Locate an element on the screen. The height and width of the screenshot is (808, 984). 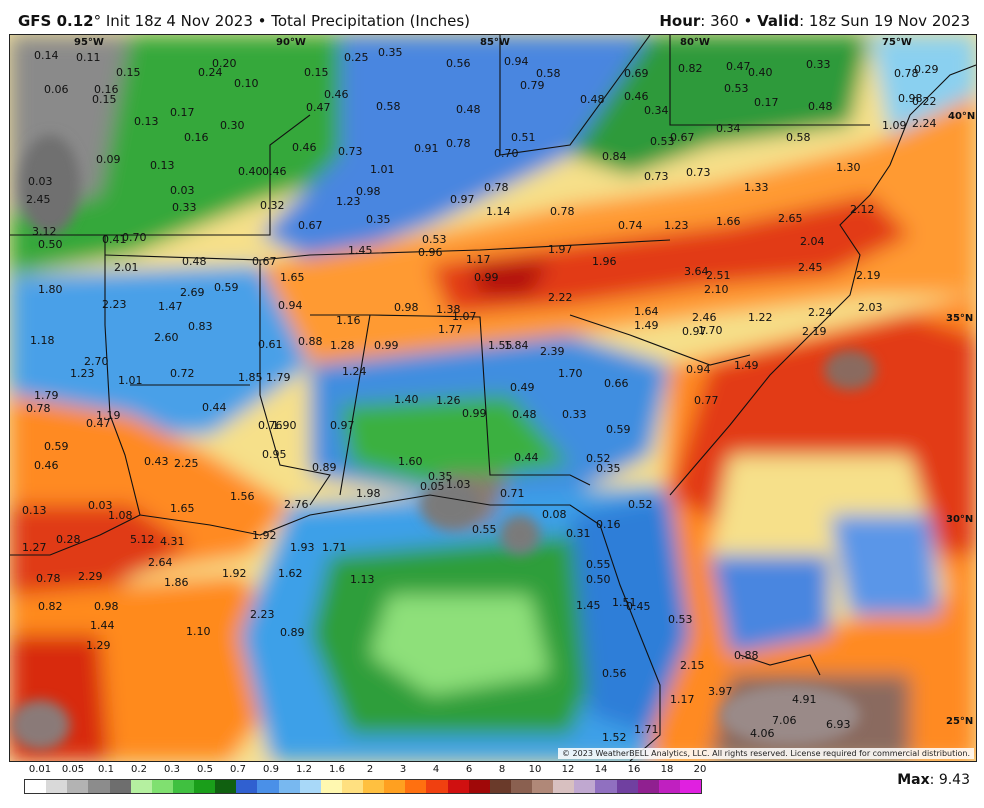
precip-value-label: 1.01 is located at coordinates (382, 169).